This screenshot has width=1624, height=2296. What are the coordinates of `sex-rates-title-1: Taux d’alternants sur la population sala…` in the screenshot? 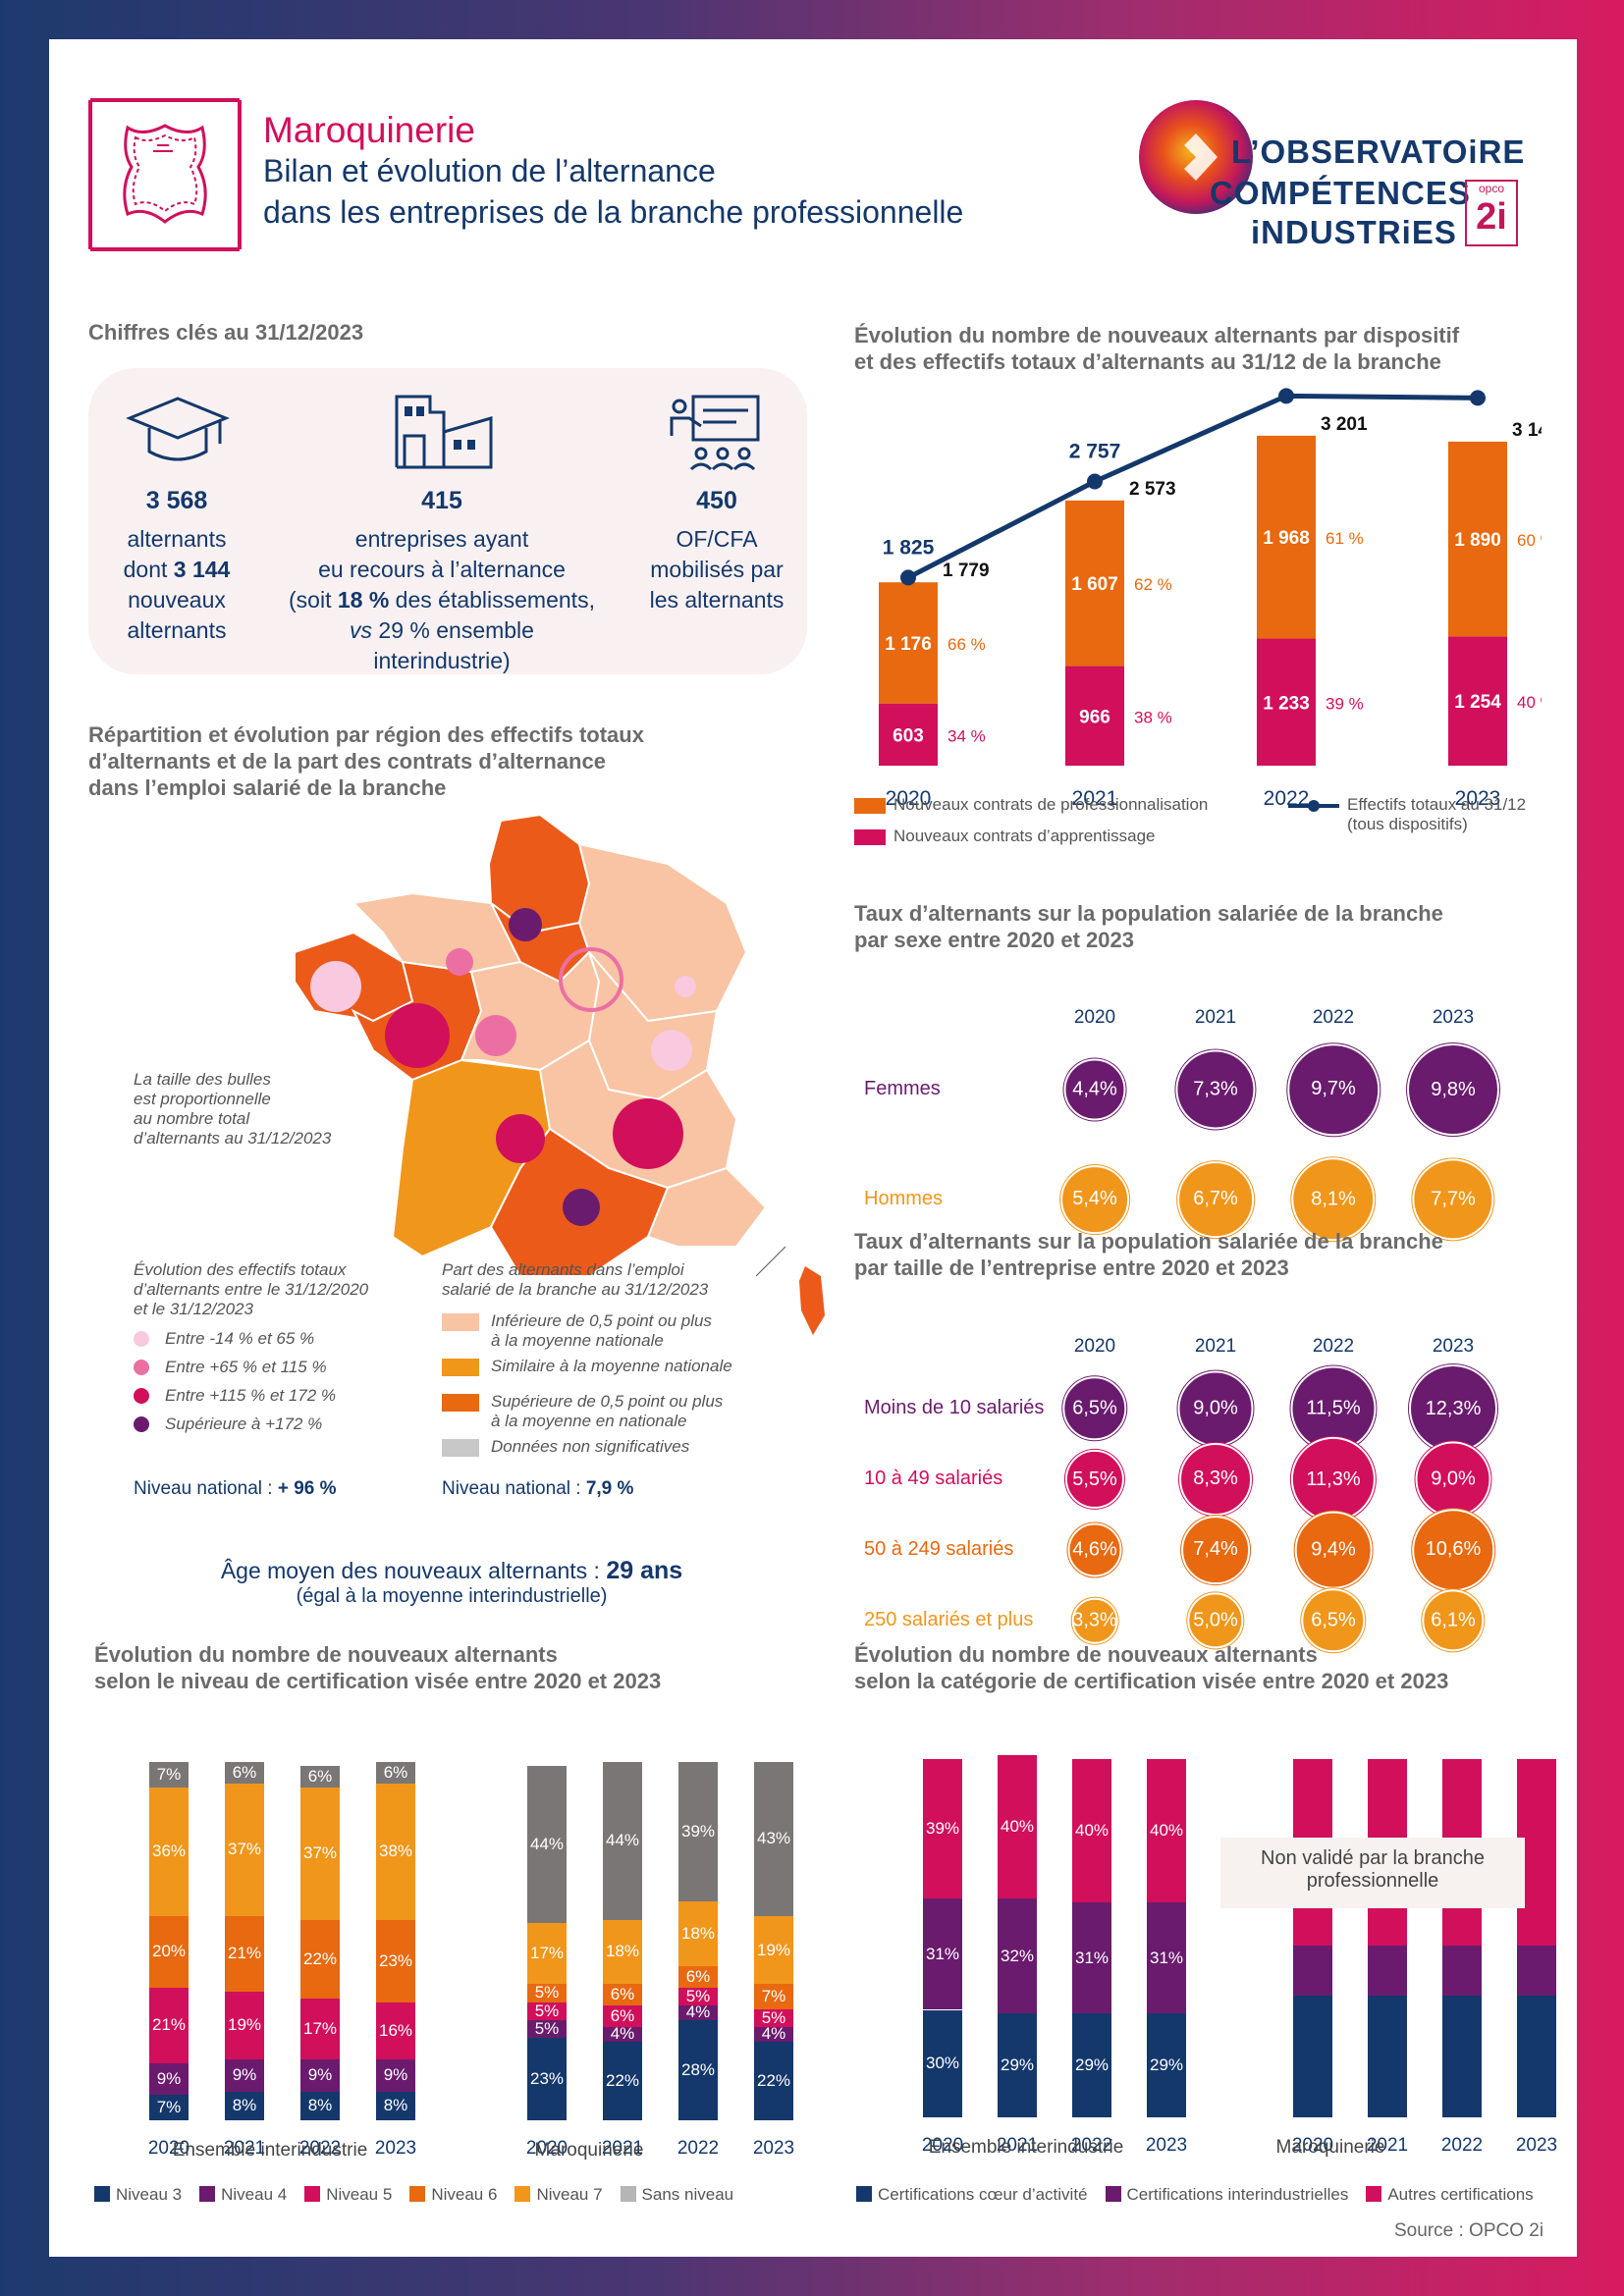 It's located at (1148, 913).